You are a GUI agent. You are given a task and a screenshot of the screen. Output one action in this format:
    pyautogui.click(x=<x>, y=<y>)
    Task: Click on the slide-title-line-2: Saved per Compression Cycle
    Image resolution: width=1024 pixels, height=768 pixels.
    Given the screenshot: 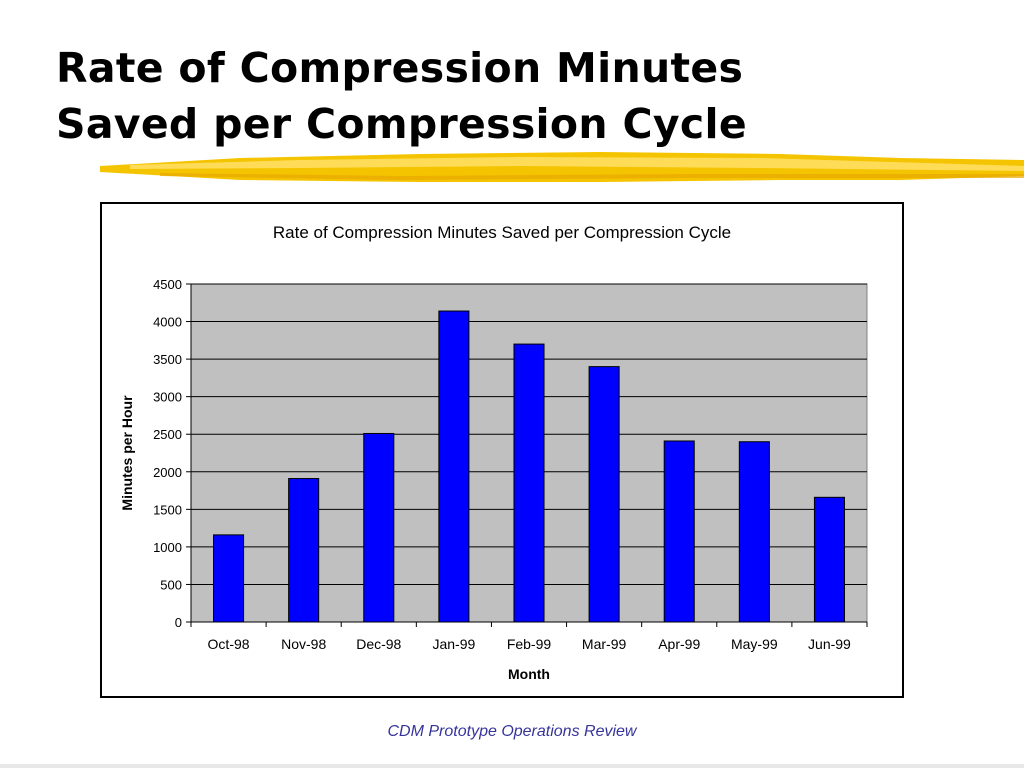 What is the action you would take?
    pyautogui.click(x=401, y=124)
    